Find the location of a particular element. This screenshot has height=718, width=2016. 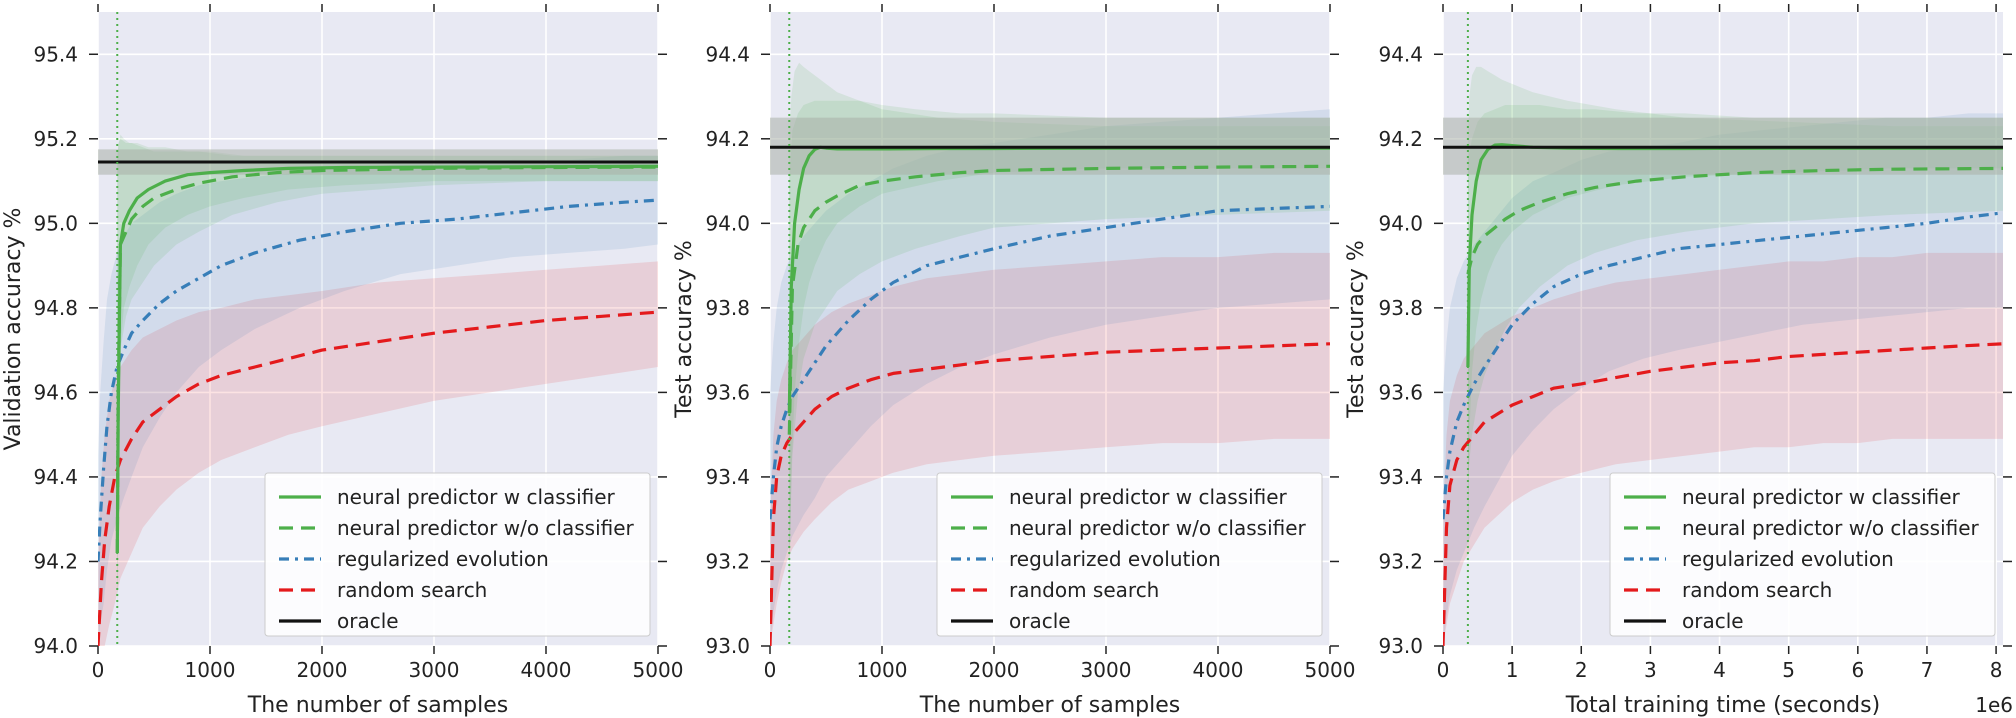

x-tick-label: 5 is located at coordinates (1788, 670).